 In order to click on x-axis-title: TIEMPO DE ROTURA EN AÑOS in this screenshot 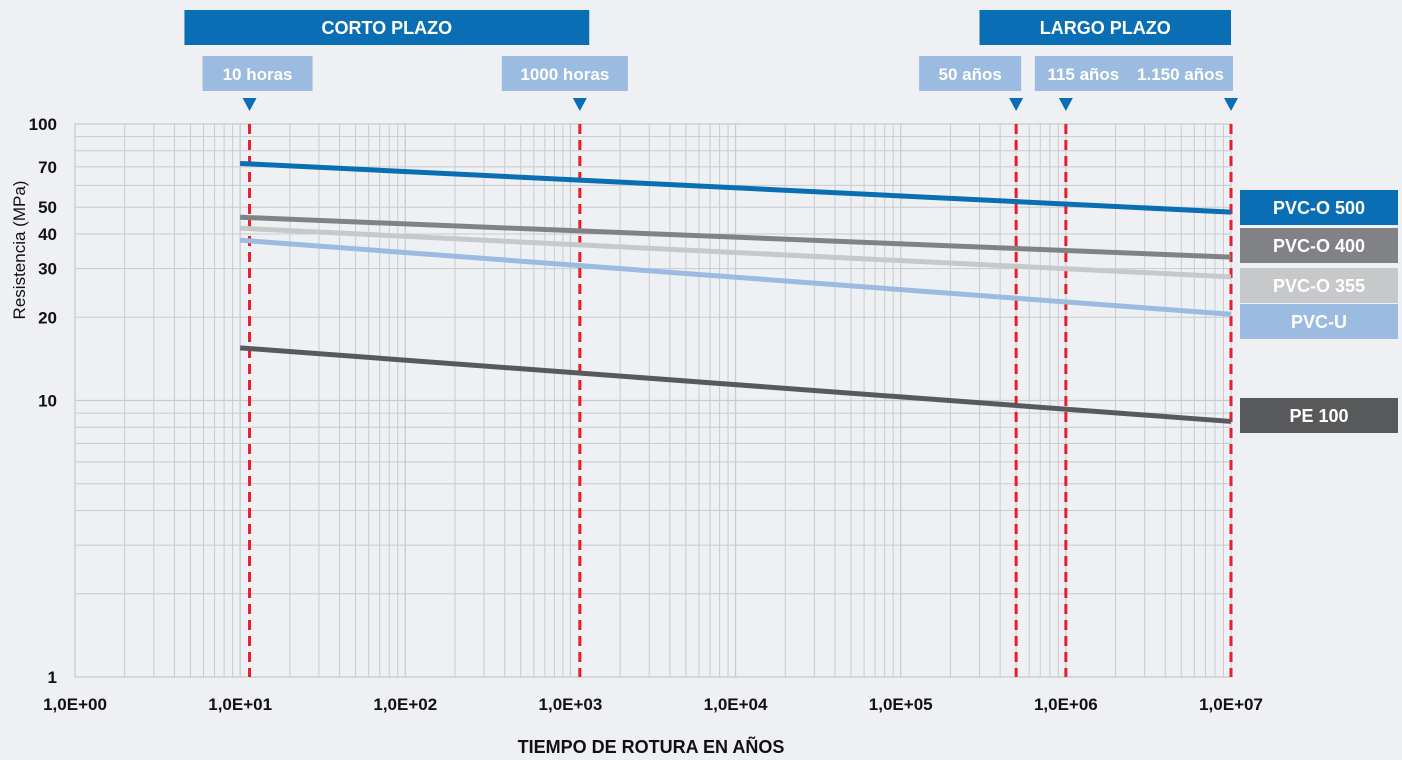, I will do `click(651, 746)`.